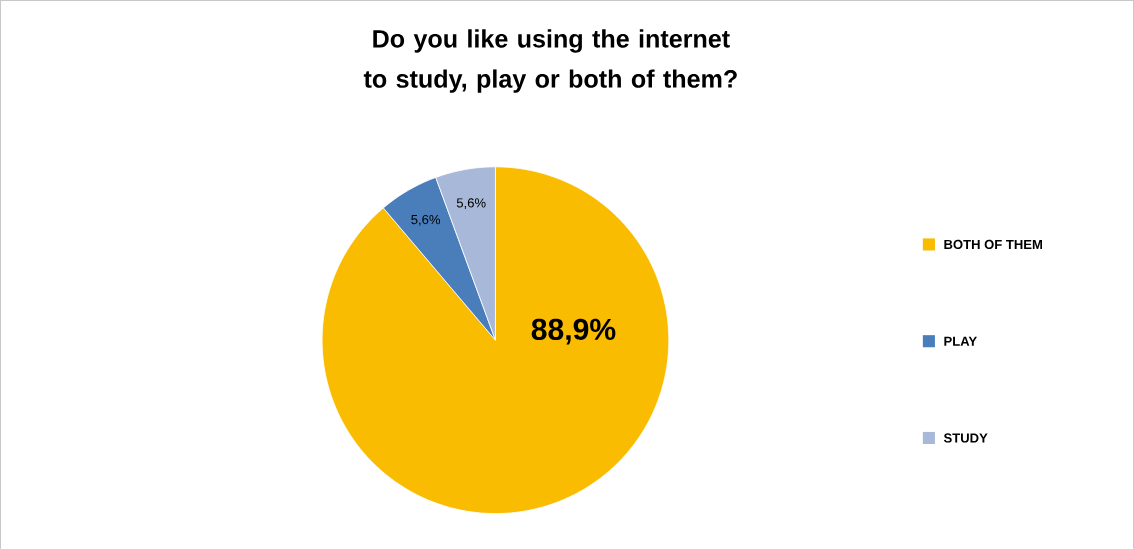 The width and height of the screenshot is (1134, 549). What do you see at coordinates (550, 61) in the screenshot?
I see `chart-title: Do you like using the internet to study, play or both of them?` at bounding box center [550, 61].